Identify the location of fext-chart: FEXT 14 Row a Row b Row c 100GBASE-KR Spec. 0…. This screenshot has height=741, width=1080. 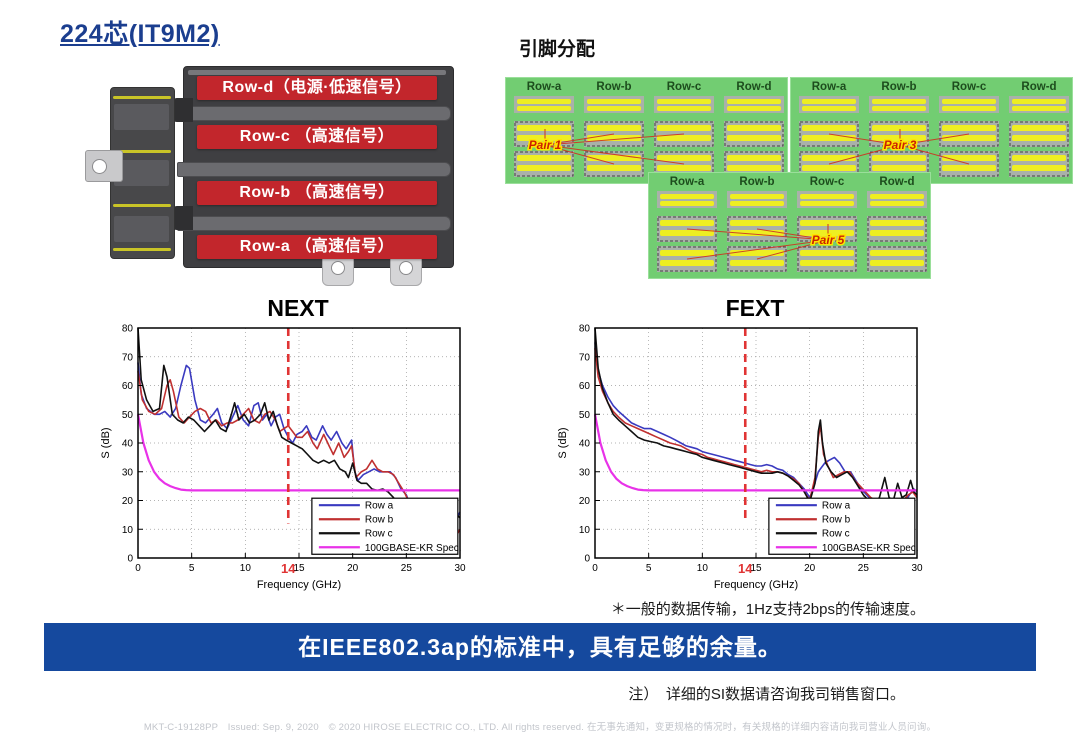
(741, 448).